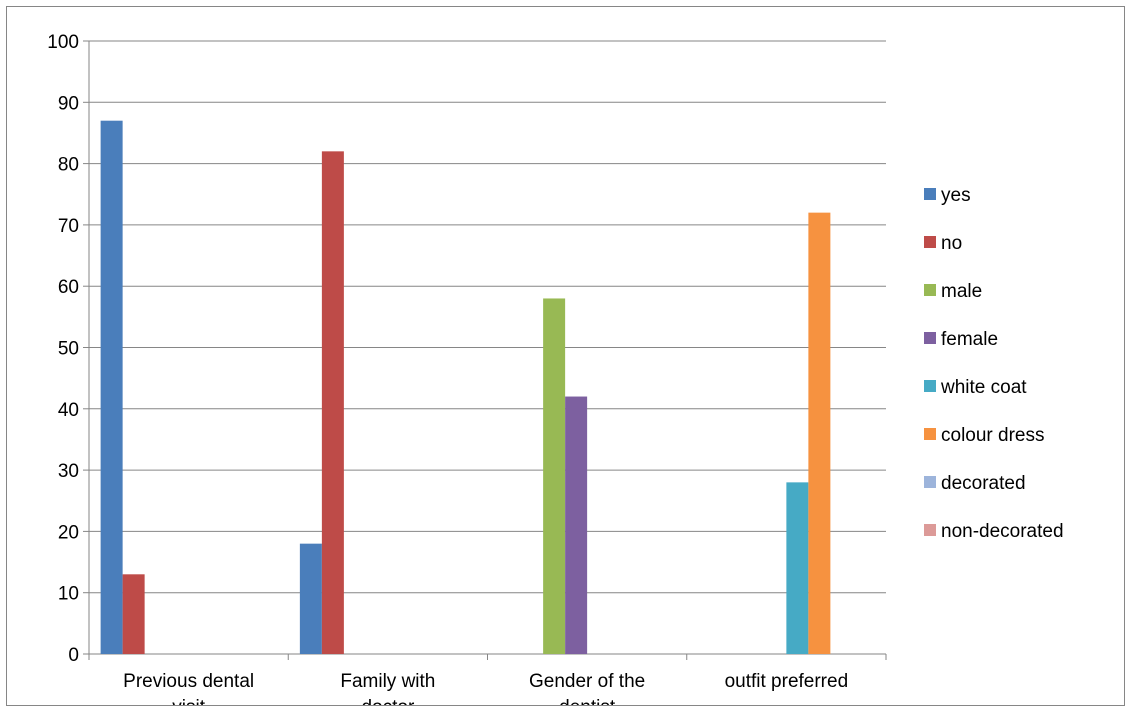  I want to click on legend-label: yes, so click(956, 195).